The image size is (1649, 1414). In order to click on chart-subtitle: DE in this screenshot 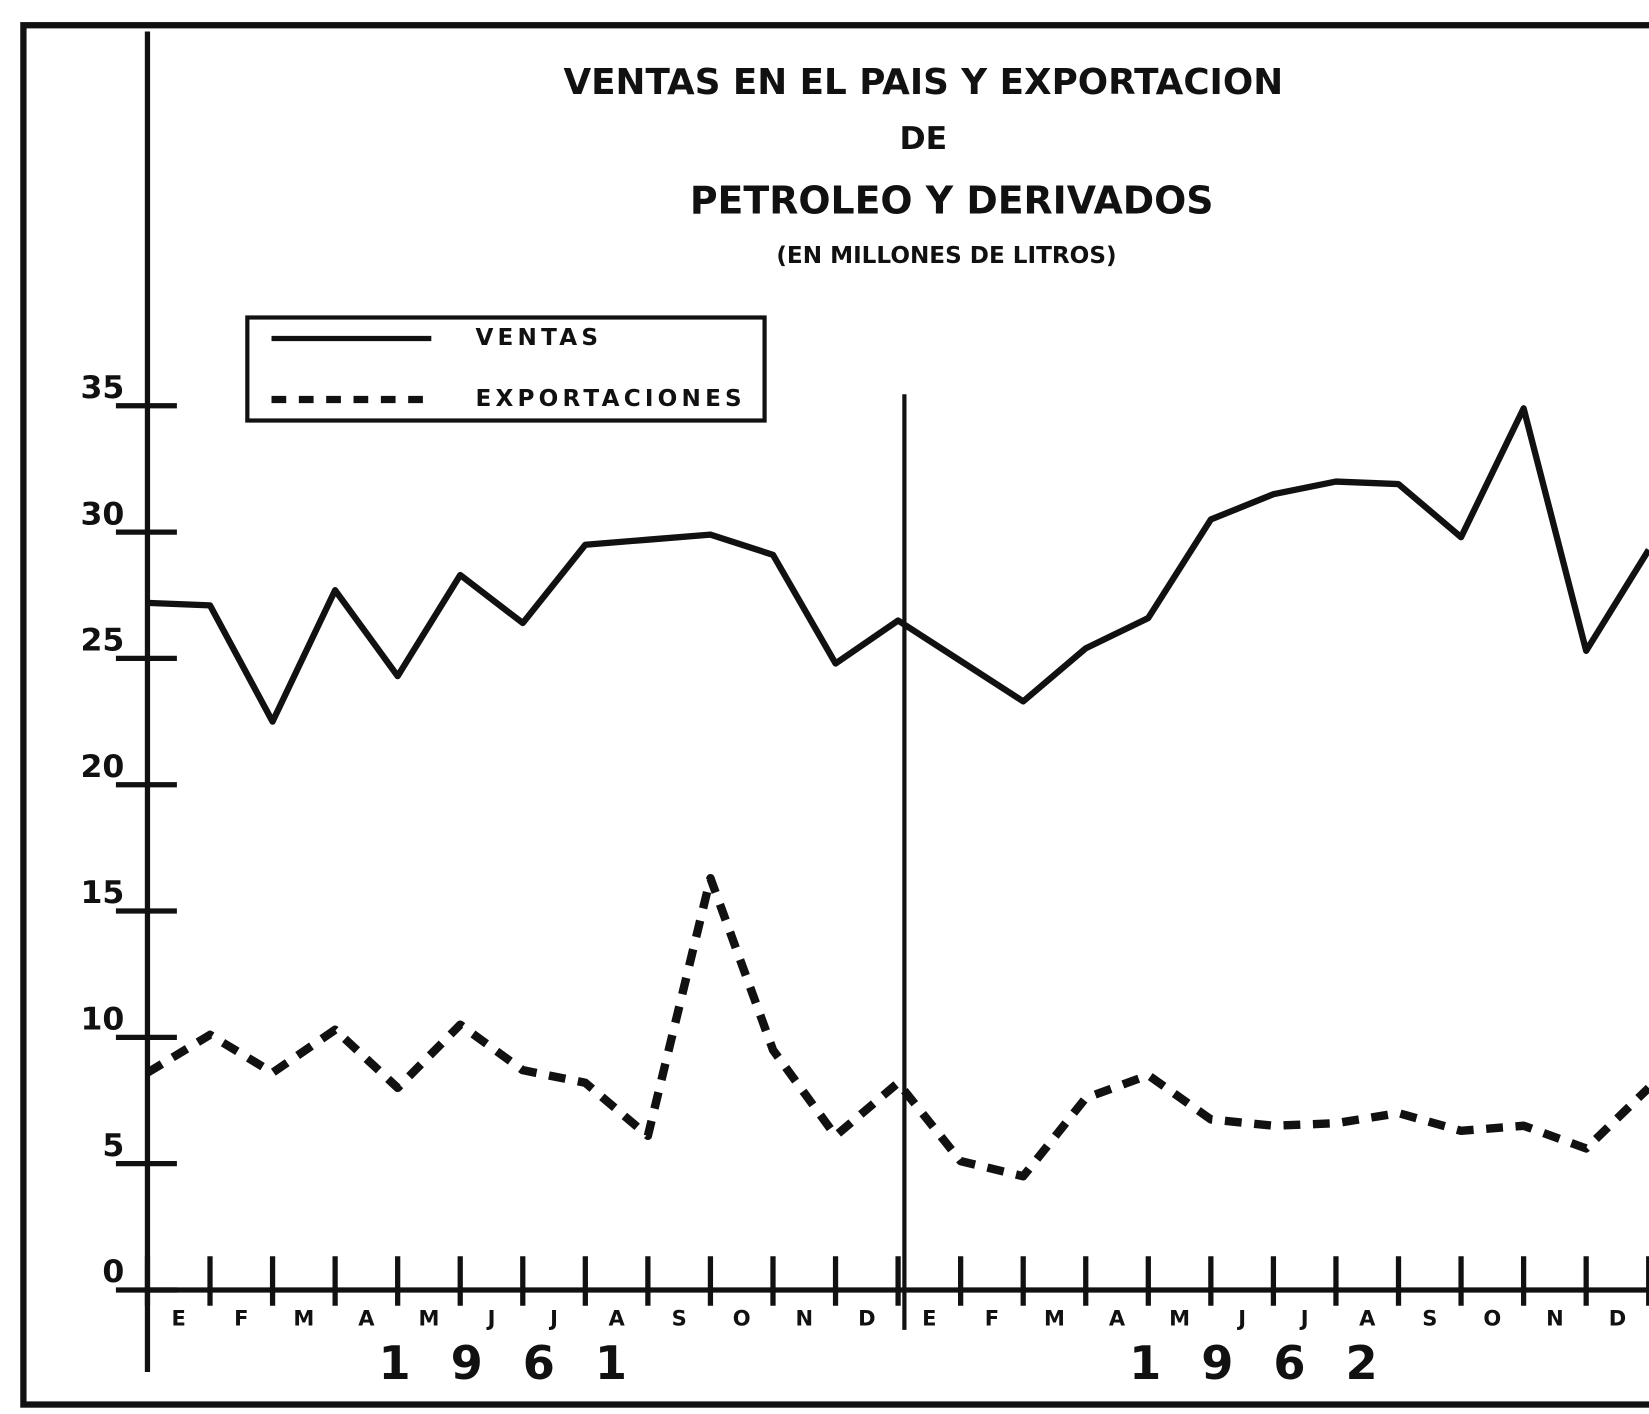, I will do `click(923, 139)`.